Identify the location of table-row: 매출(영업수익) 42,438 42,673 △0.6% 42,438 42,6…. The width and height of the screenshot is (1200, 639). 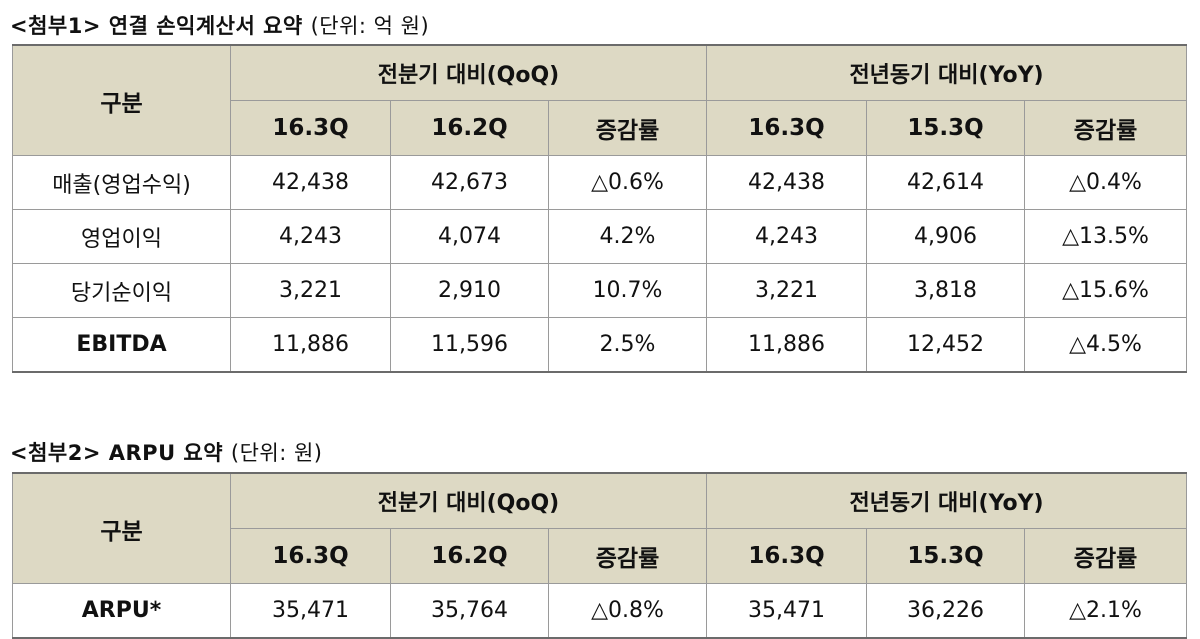
(600, 182).